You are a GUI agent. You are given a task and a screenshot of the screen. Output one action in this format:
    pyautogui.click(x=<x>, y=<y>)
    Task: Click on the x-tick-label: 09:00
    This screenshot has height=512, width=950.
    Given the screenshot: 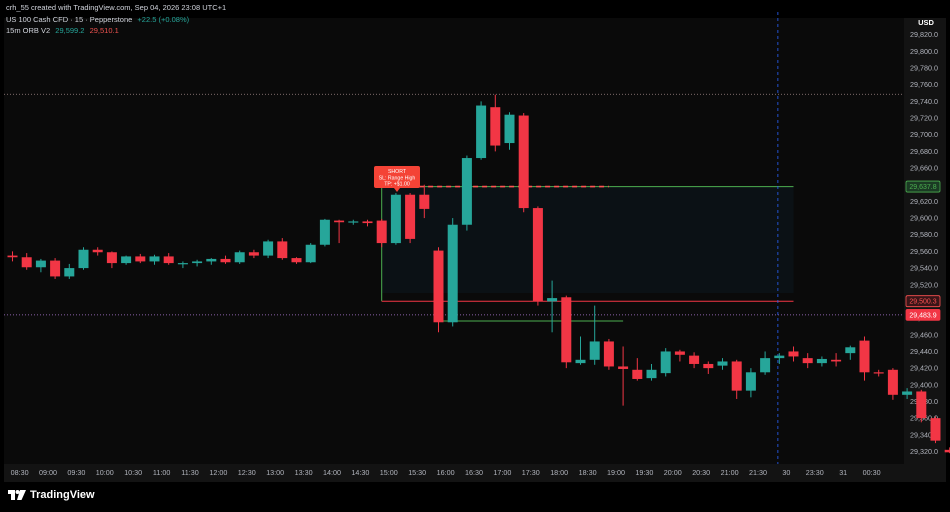 What is the action you would take?
    pyautogui.click(x=48, y=472)
    